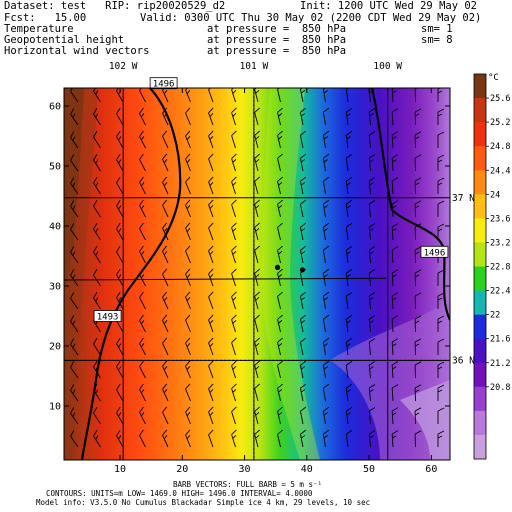  Describe the element at coordinates (500, 243) in the screenshot. I see `colorbar-label: 23.2` at that location.